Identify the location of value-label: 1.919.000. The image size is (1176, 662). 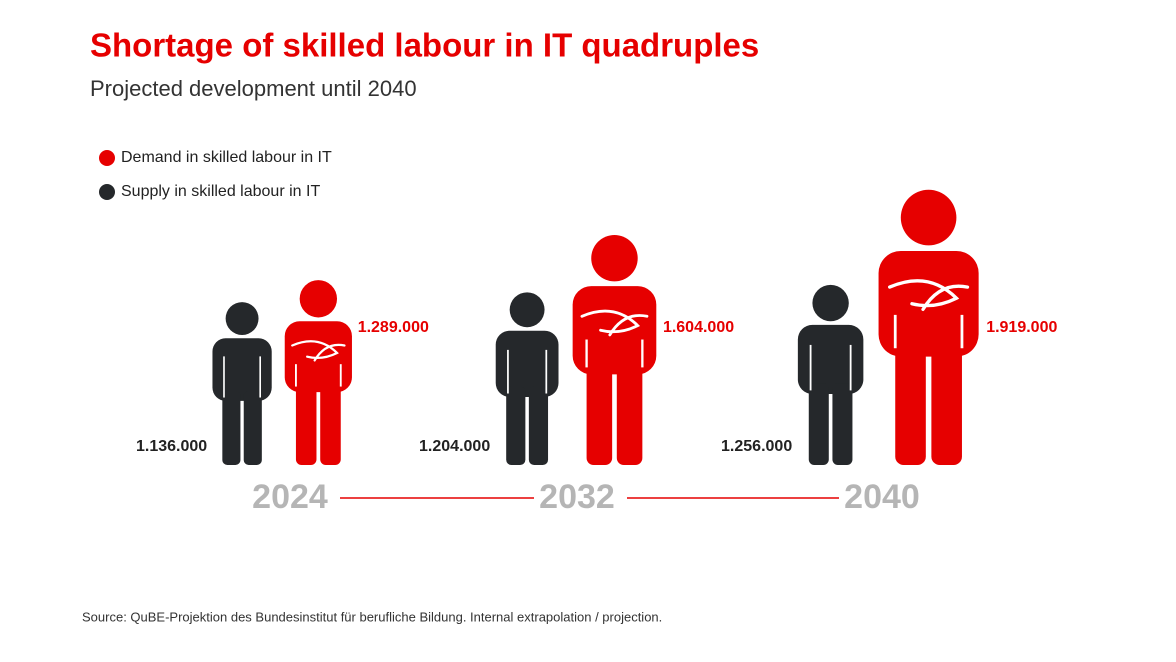
(1021, 327).